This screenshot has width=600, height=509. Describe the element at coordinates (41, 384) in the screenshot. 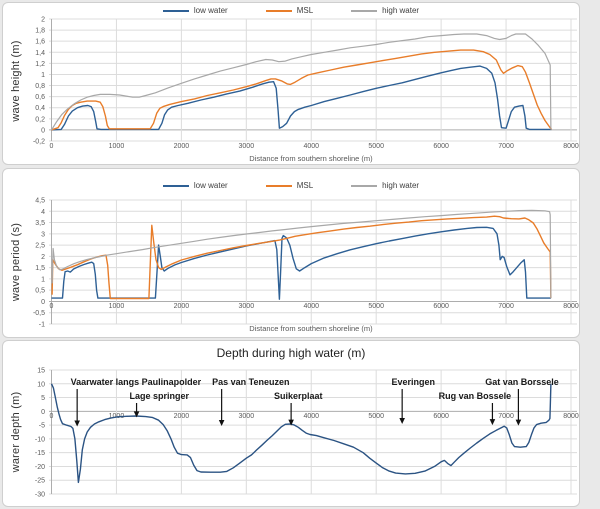

I see `svg-text: 10` at that location.